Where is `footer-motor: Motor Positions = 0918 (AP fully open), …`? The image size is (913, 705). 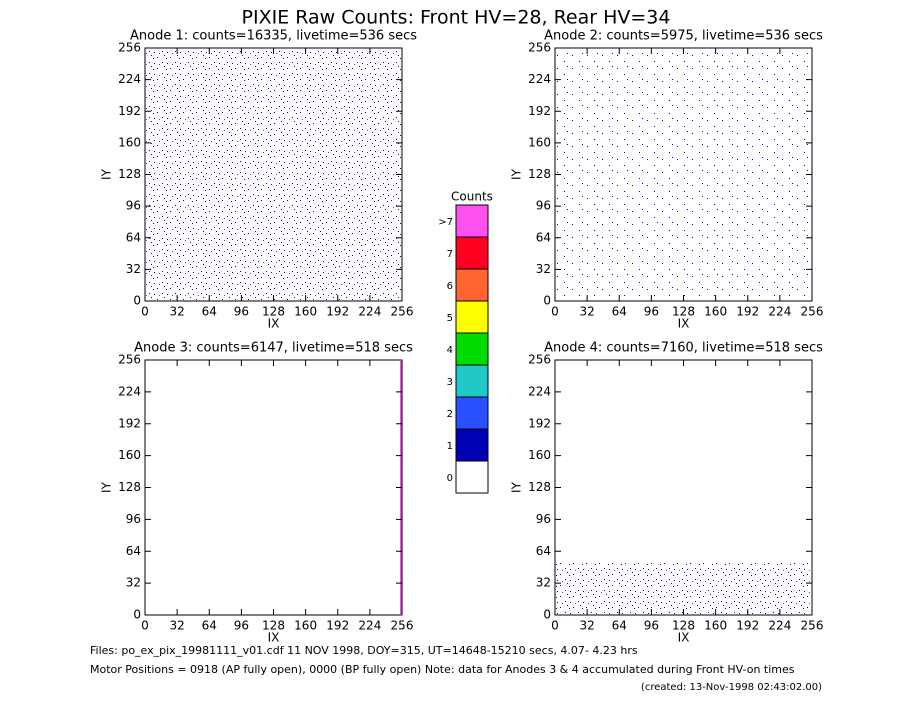 footer-motor: Motor Positions = 0918 (AP fully open), … is located at coordinates (442, 669).